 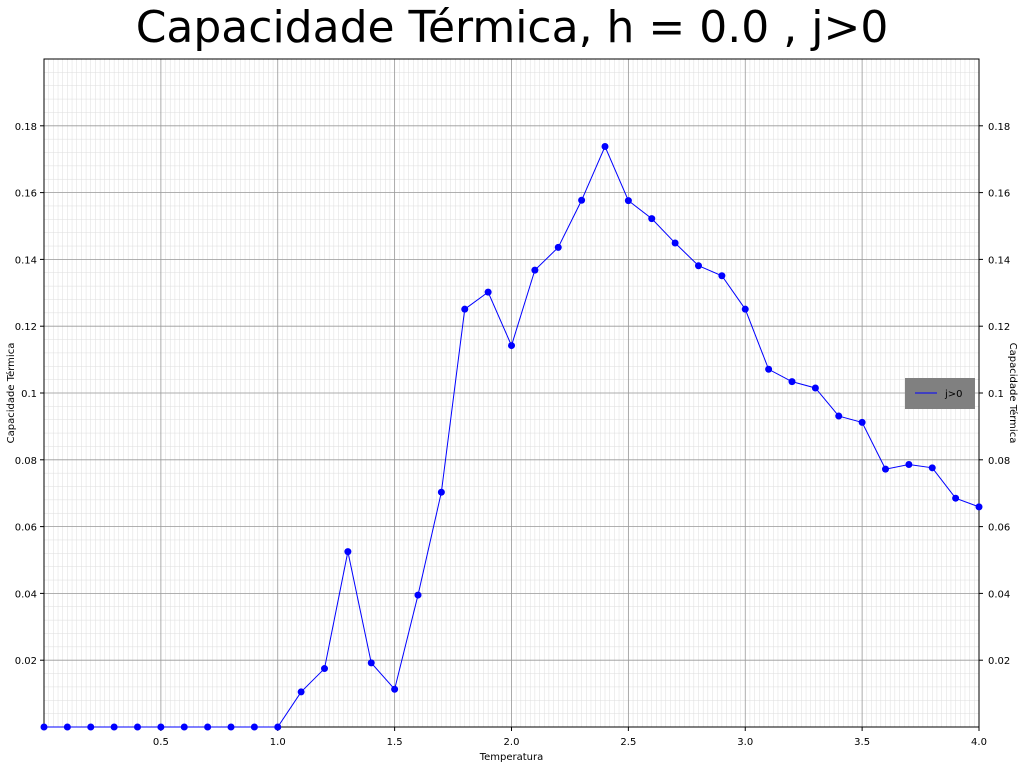 What do you see at coordinates (26, 327) in the screenshot?
I see `y-tick-label-left: 0.12` at bounding box center [26, 327].